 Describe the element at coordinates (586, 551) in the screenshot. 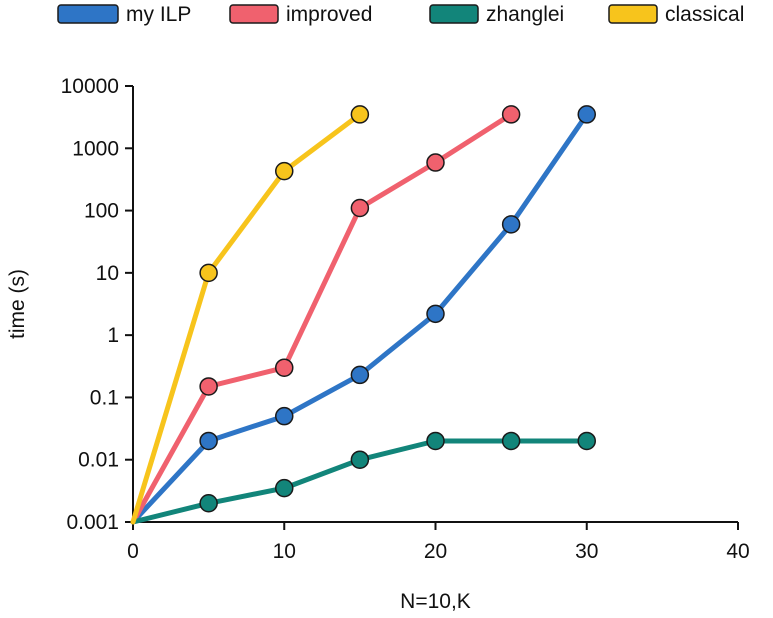

I see `x-tick-label: 30` at that location.